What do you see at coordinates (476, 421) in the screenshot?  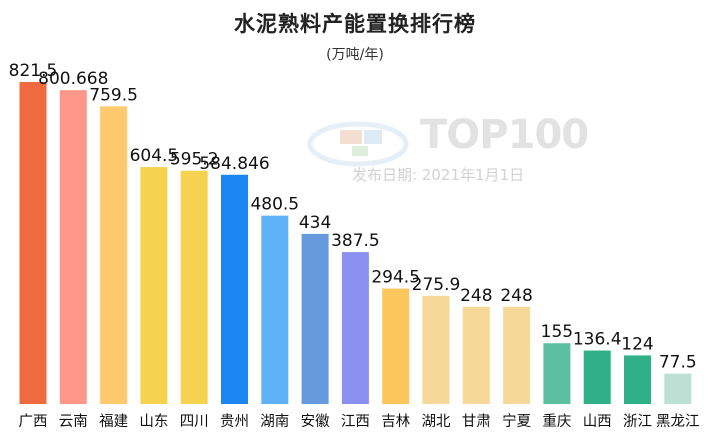 I see `category-label-11: 甘肃` at bounding box center [476, 421].